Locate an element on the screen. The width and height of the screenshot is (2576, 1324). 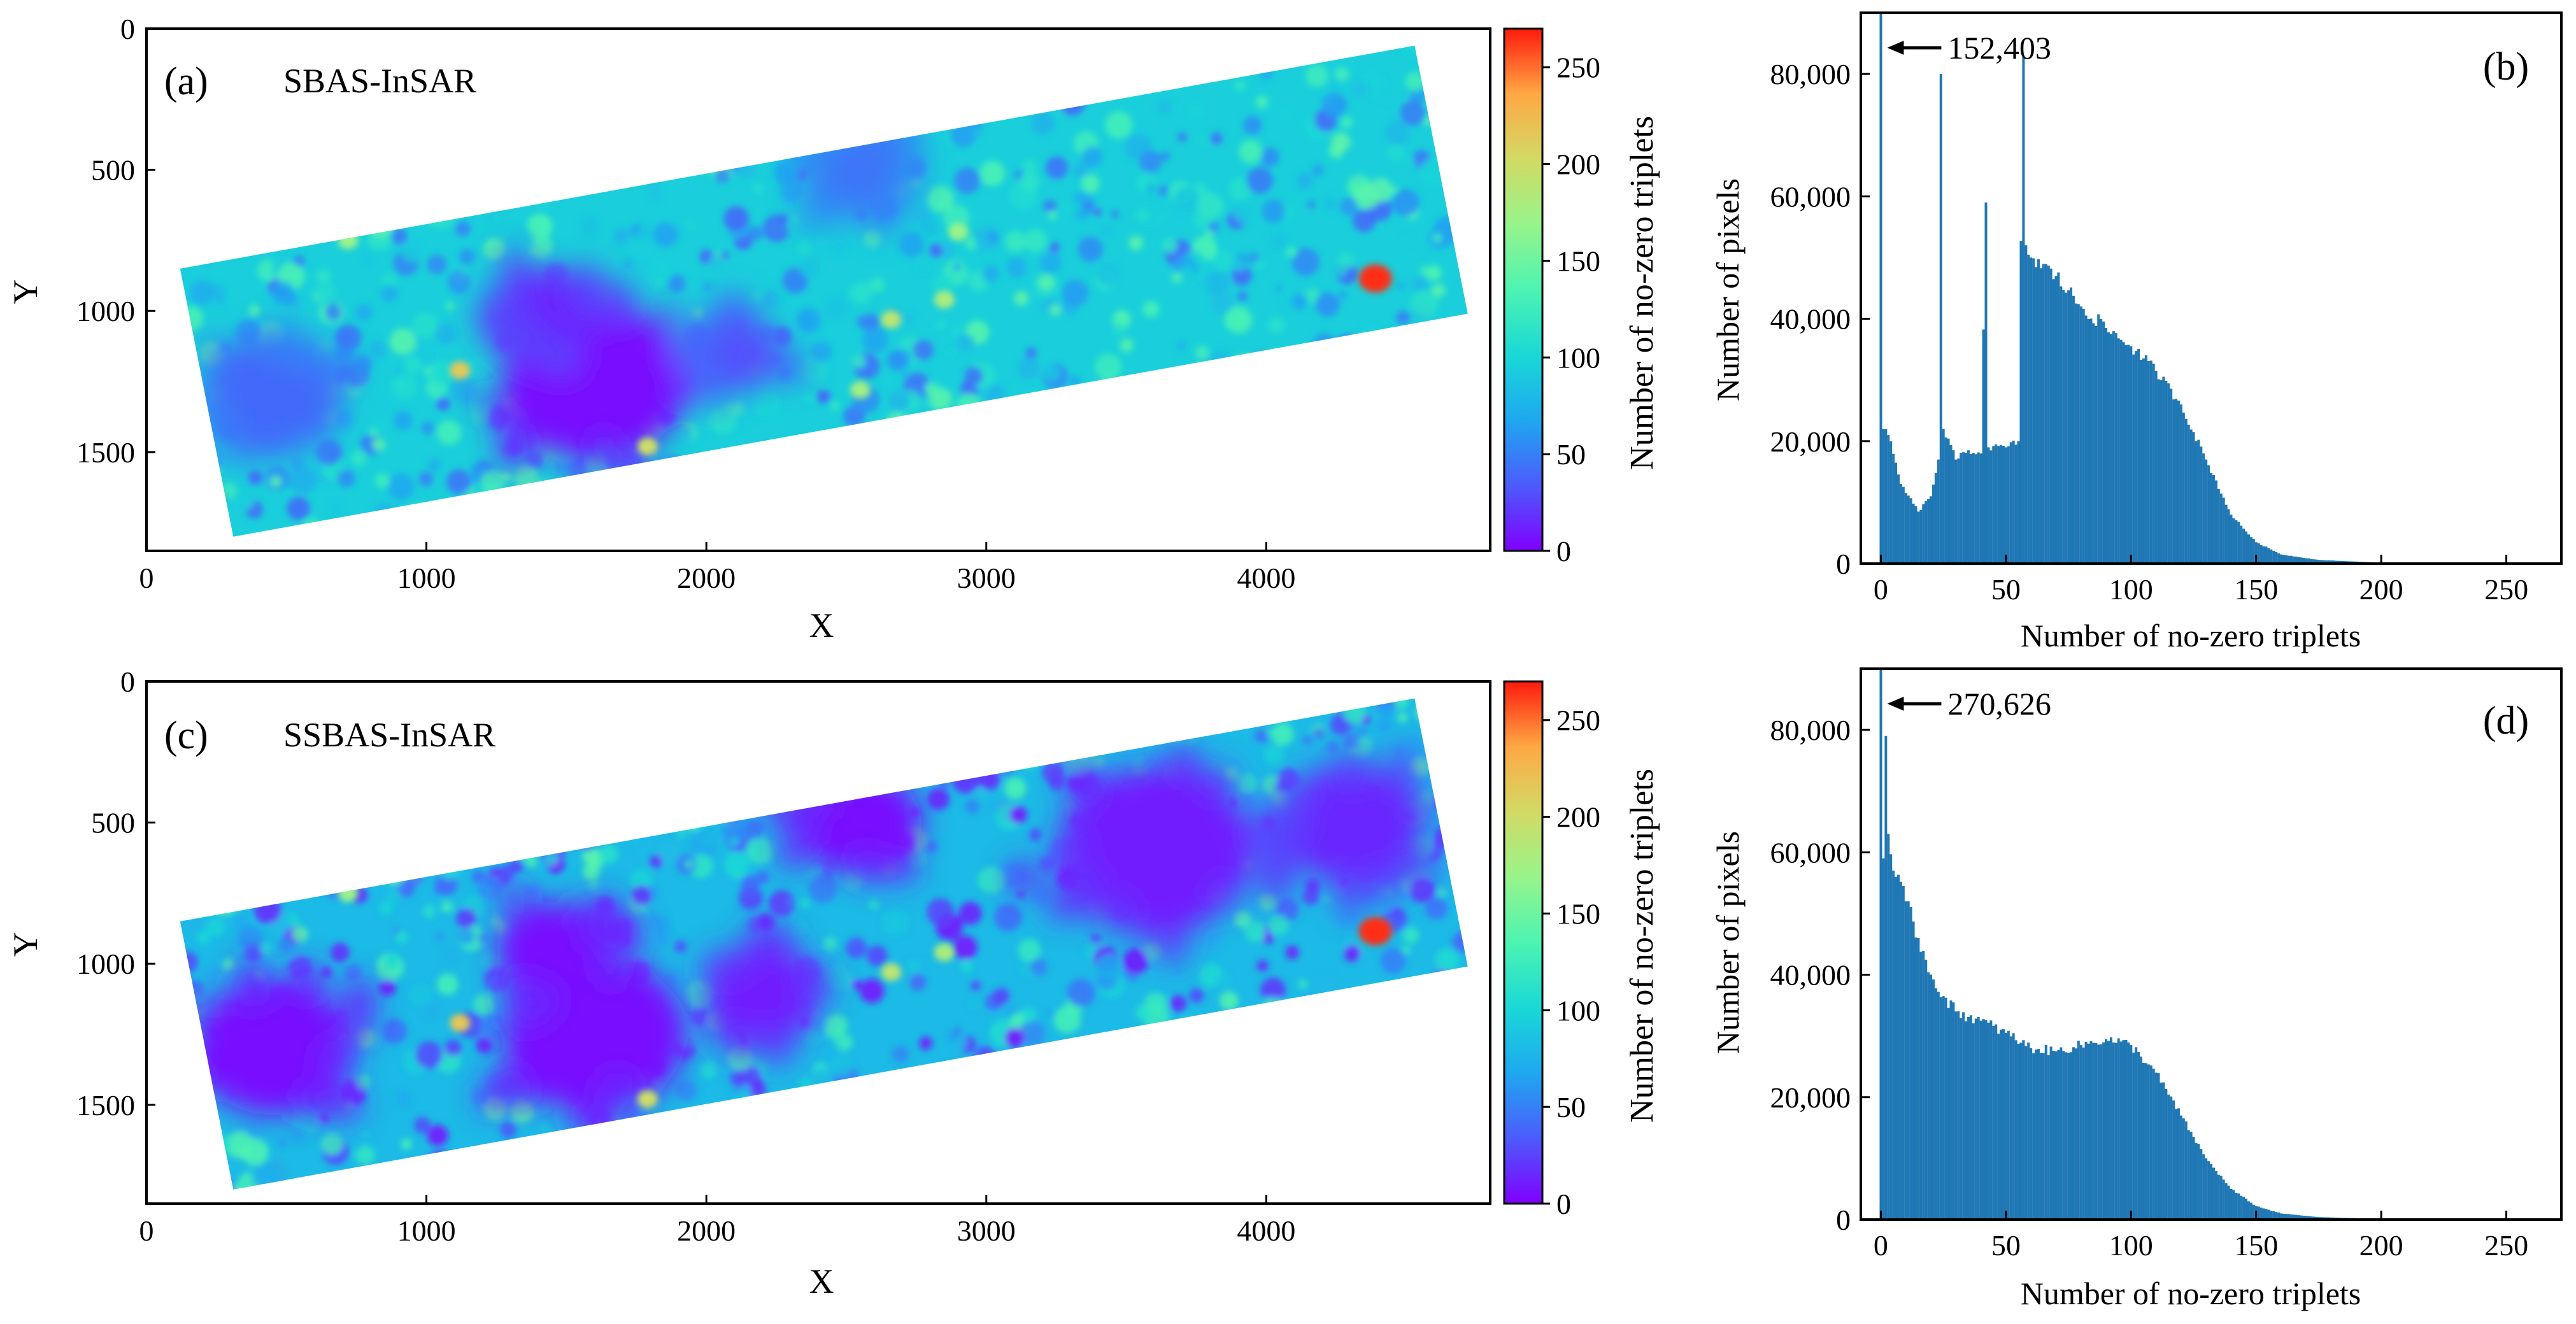
b-x-axis-label: Number of no-zero triplets is located at coordinates (2191, 635).